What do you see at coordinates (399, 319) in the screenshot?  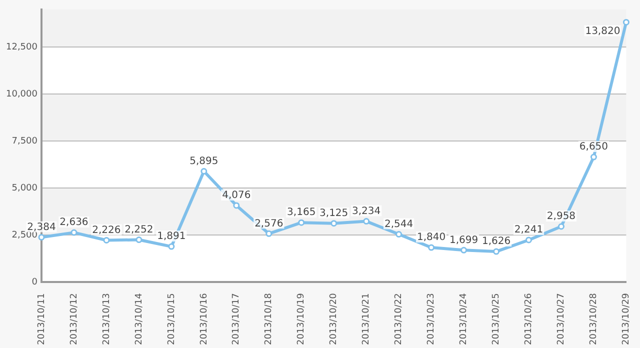 I see `x-tick-label: 2013/10/22` at bounding box center [399, 319].